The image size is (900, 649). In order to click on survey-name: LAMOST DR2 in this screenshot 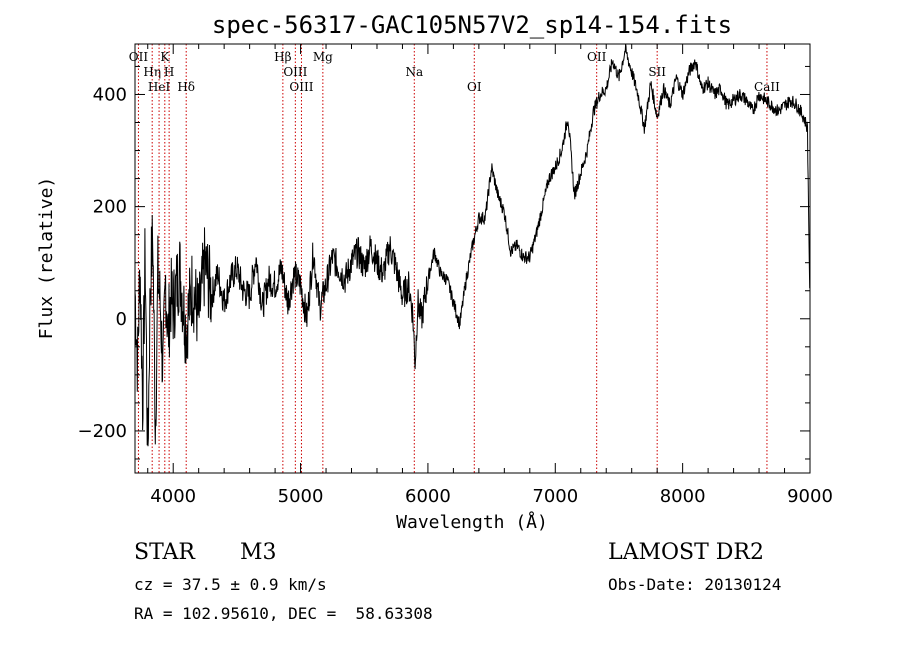, I will do `click(686, 552)`.